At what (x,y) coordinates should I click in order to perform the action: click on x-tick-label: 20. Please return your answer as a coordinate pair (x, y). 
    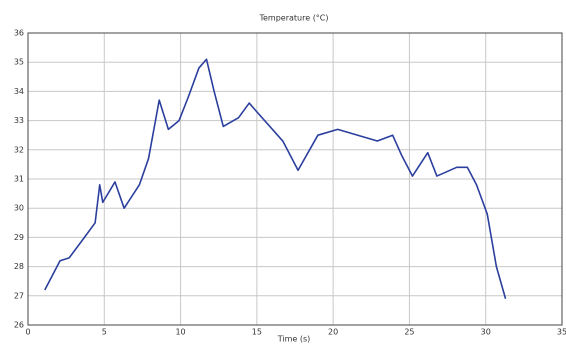
    Looking at the image, I should click on (333, 332).